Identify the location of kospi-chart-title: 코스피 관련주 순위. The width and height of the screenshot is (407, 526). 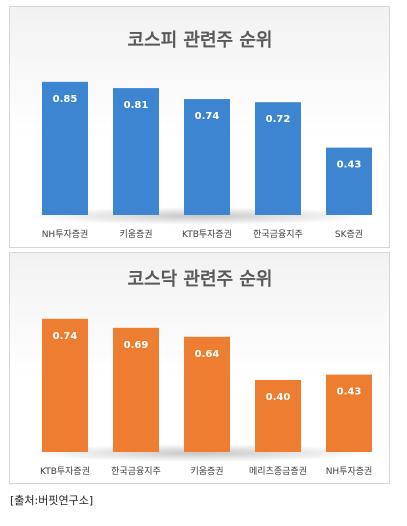
(199, 40).